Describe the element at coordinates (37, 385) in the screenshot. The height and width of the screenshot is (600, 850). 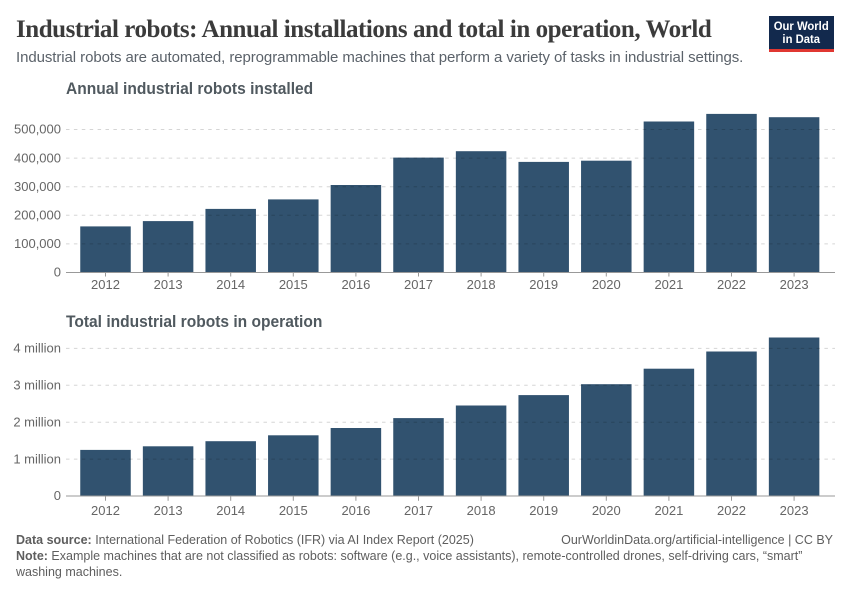
I see `svg-text: 3 million` at that location.